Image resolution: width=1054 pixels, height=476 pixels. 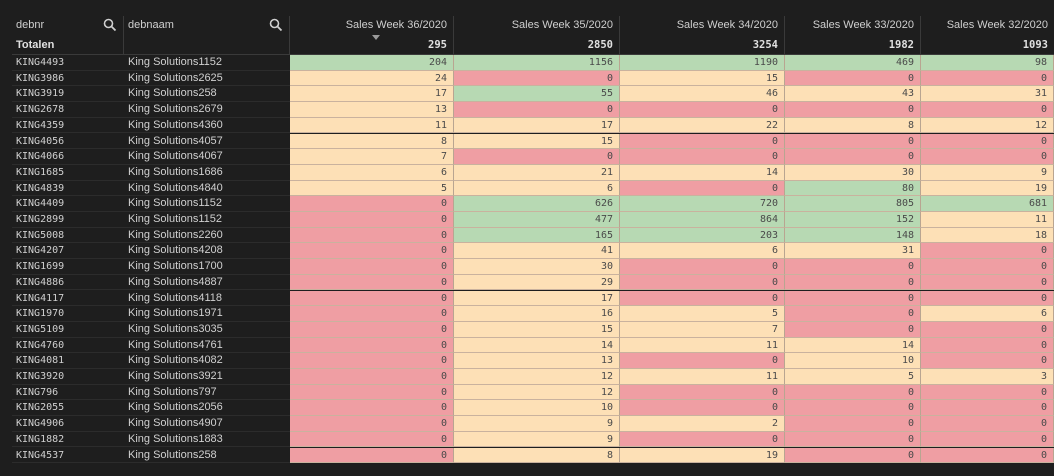 What do you see at coordinates (987, 204) in the screenshot?
I see `sales-value-cell: 681` at bounding box center [987, 204].